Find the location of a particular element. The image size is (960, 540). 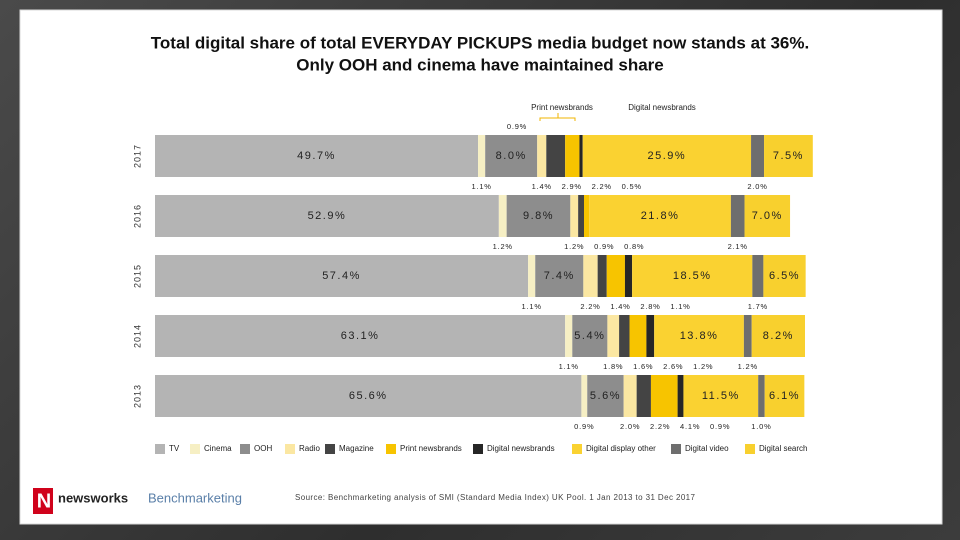

data-label: 5.4% is located at coordinates (589, 336).